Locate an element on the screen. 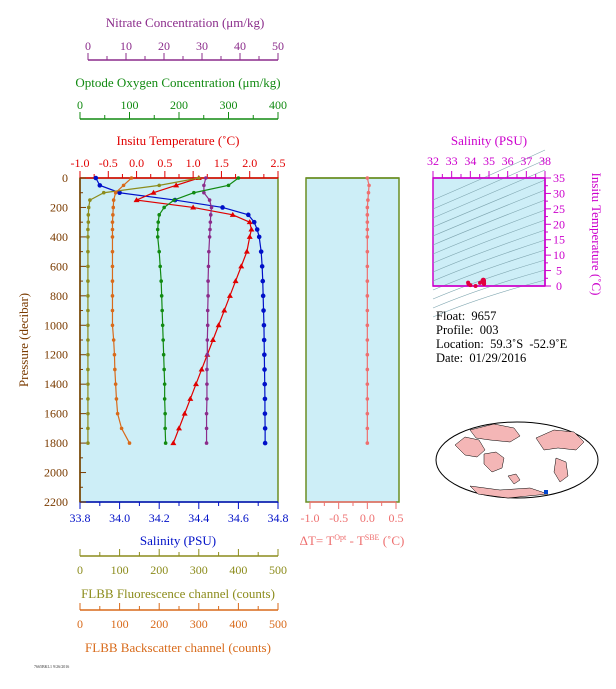  ts_salinity-tick-label: 35 is located at coordinates (489, 161).